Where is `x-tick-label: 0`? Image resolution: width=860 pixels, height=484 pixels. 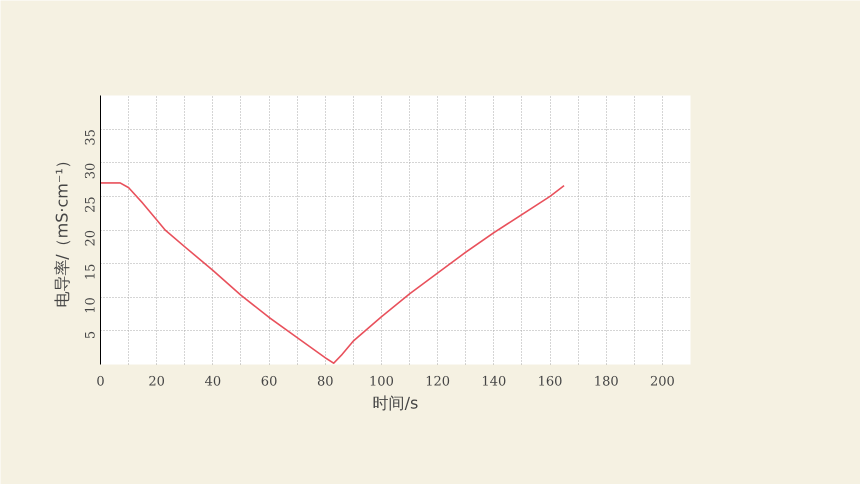 x-tick-label: 0 is located at coordinates (100, 382).